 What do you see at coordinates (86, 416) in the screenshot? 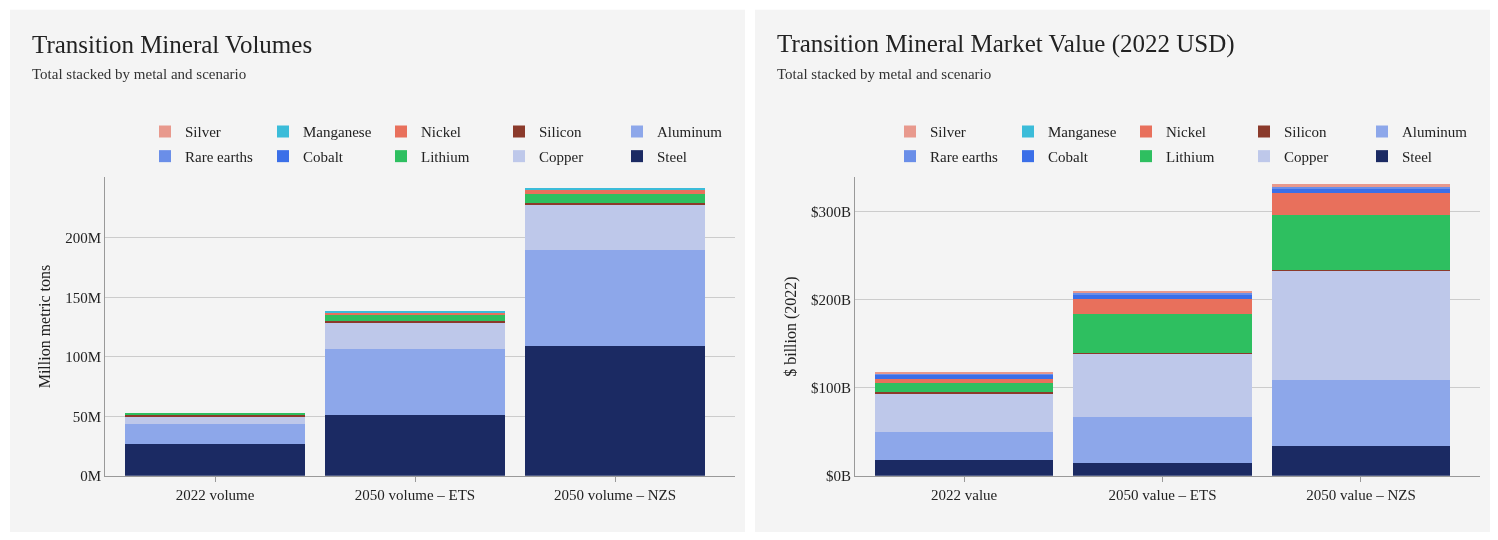
I see `y-tick-label: 50M` at bounding box center [86, 416].